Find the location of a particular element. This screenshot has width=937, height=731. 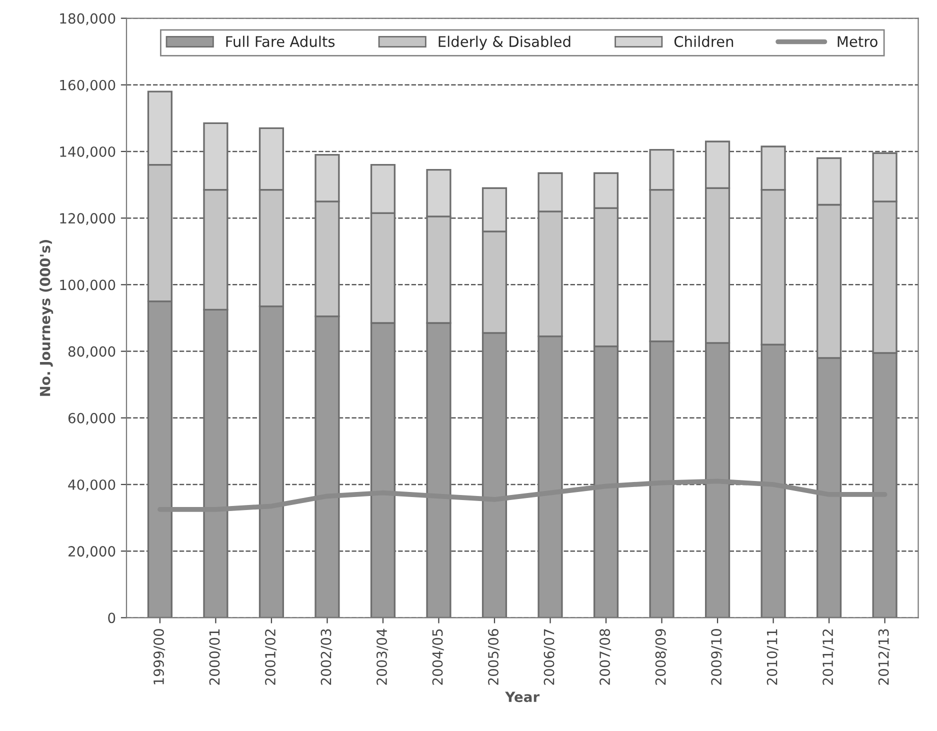

legend-label: Metro is located at coordinates (858, 42).